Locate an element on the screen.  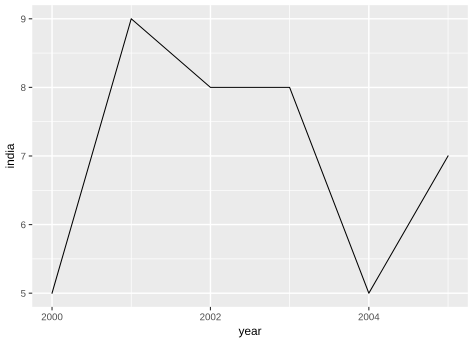
x-tick-label: 2000 is located at coordinates (52, 316).